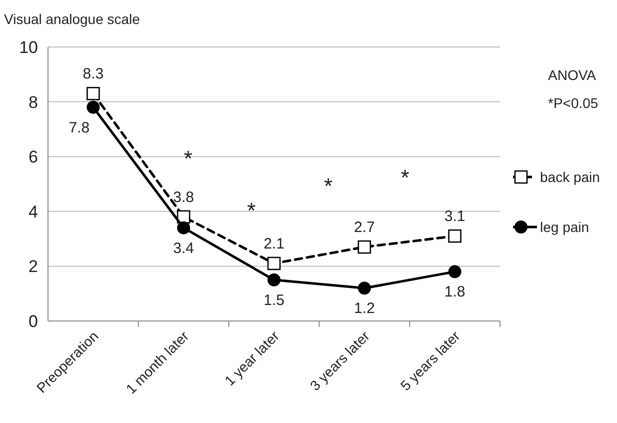 The image size is (617, 423). Describe the element at coordinates (364, 227) in the screenshot. I see `data-label: 2.7` at that location.